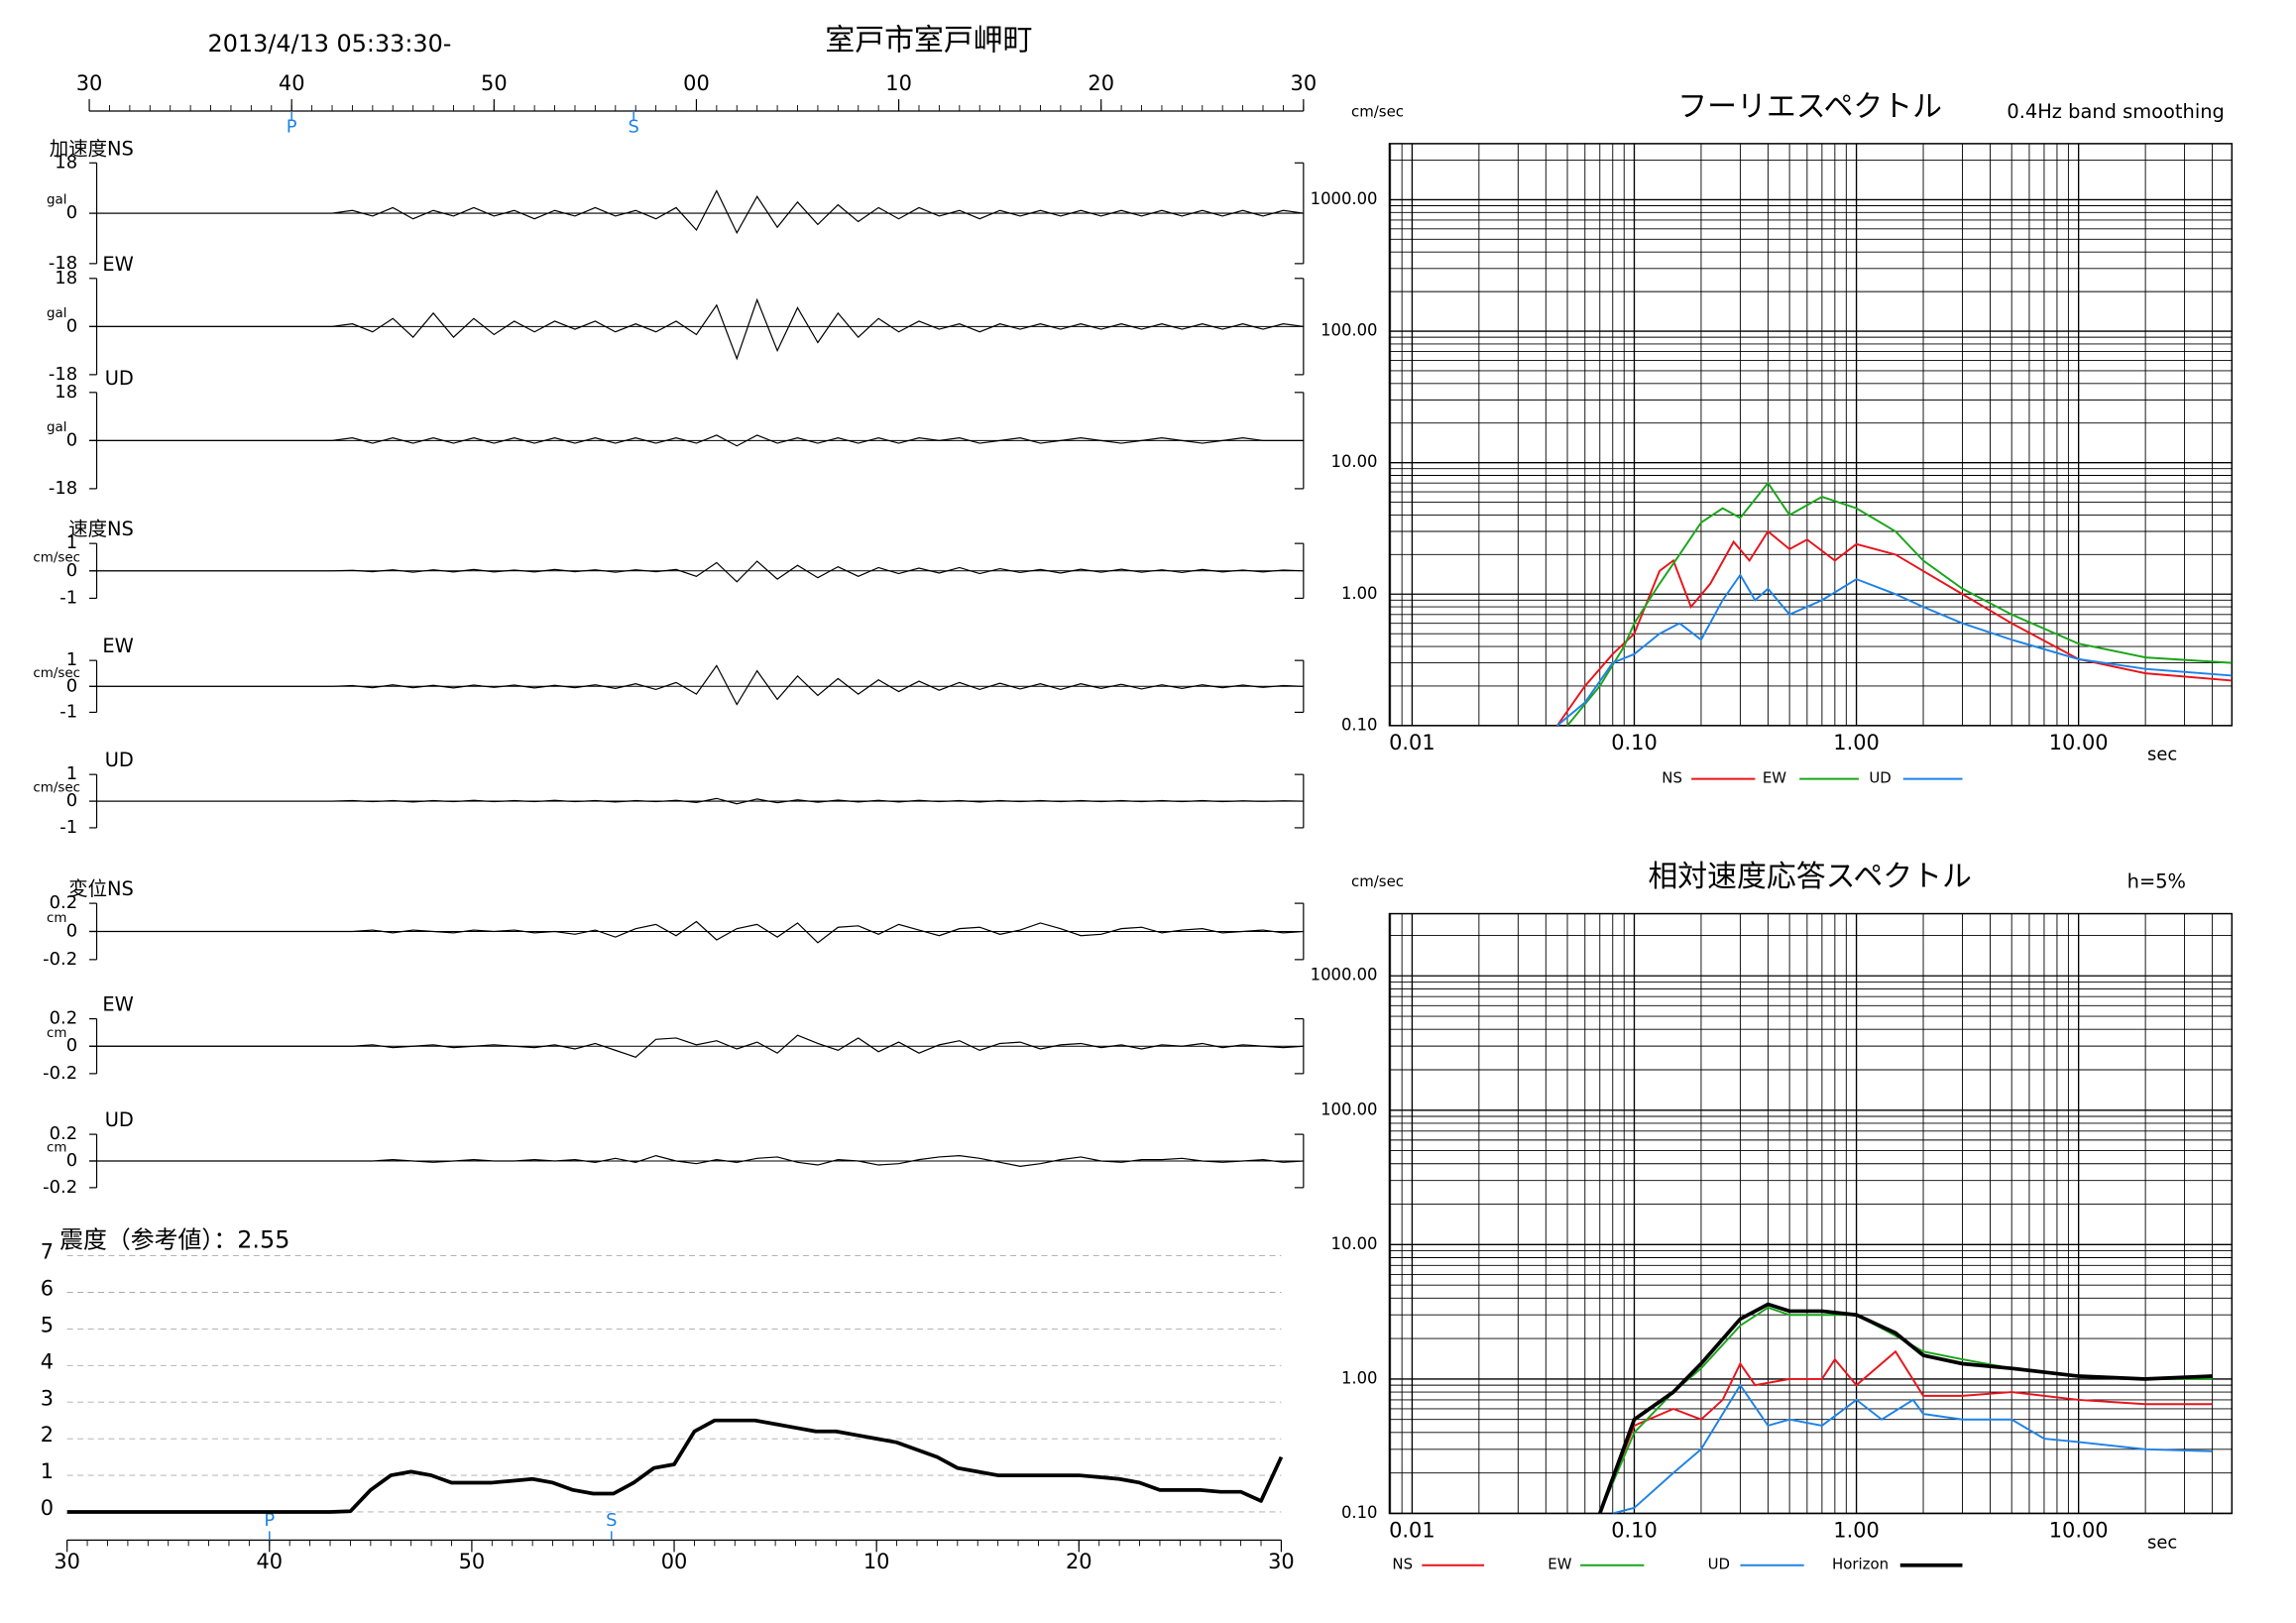 This screenshot has width=2296, height=1623. I want to click on y-tick-label: 3, so click(48, 1398).